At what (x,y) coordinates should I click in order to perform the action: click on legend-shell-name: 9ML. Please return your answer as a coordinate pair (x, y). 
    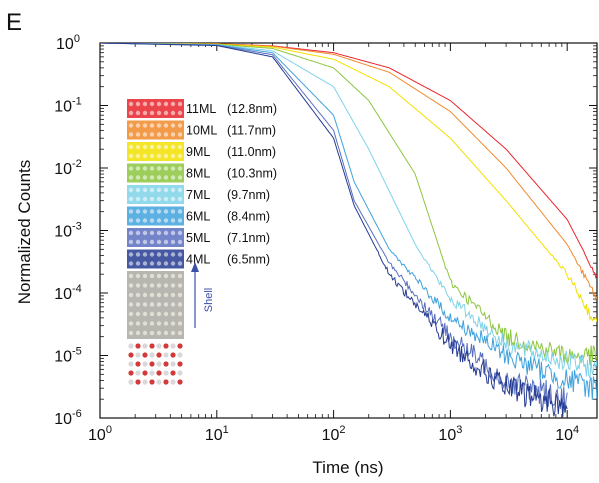
    Looking at the image, I should click on (198, 152).